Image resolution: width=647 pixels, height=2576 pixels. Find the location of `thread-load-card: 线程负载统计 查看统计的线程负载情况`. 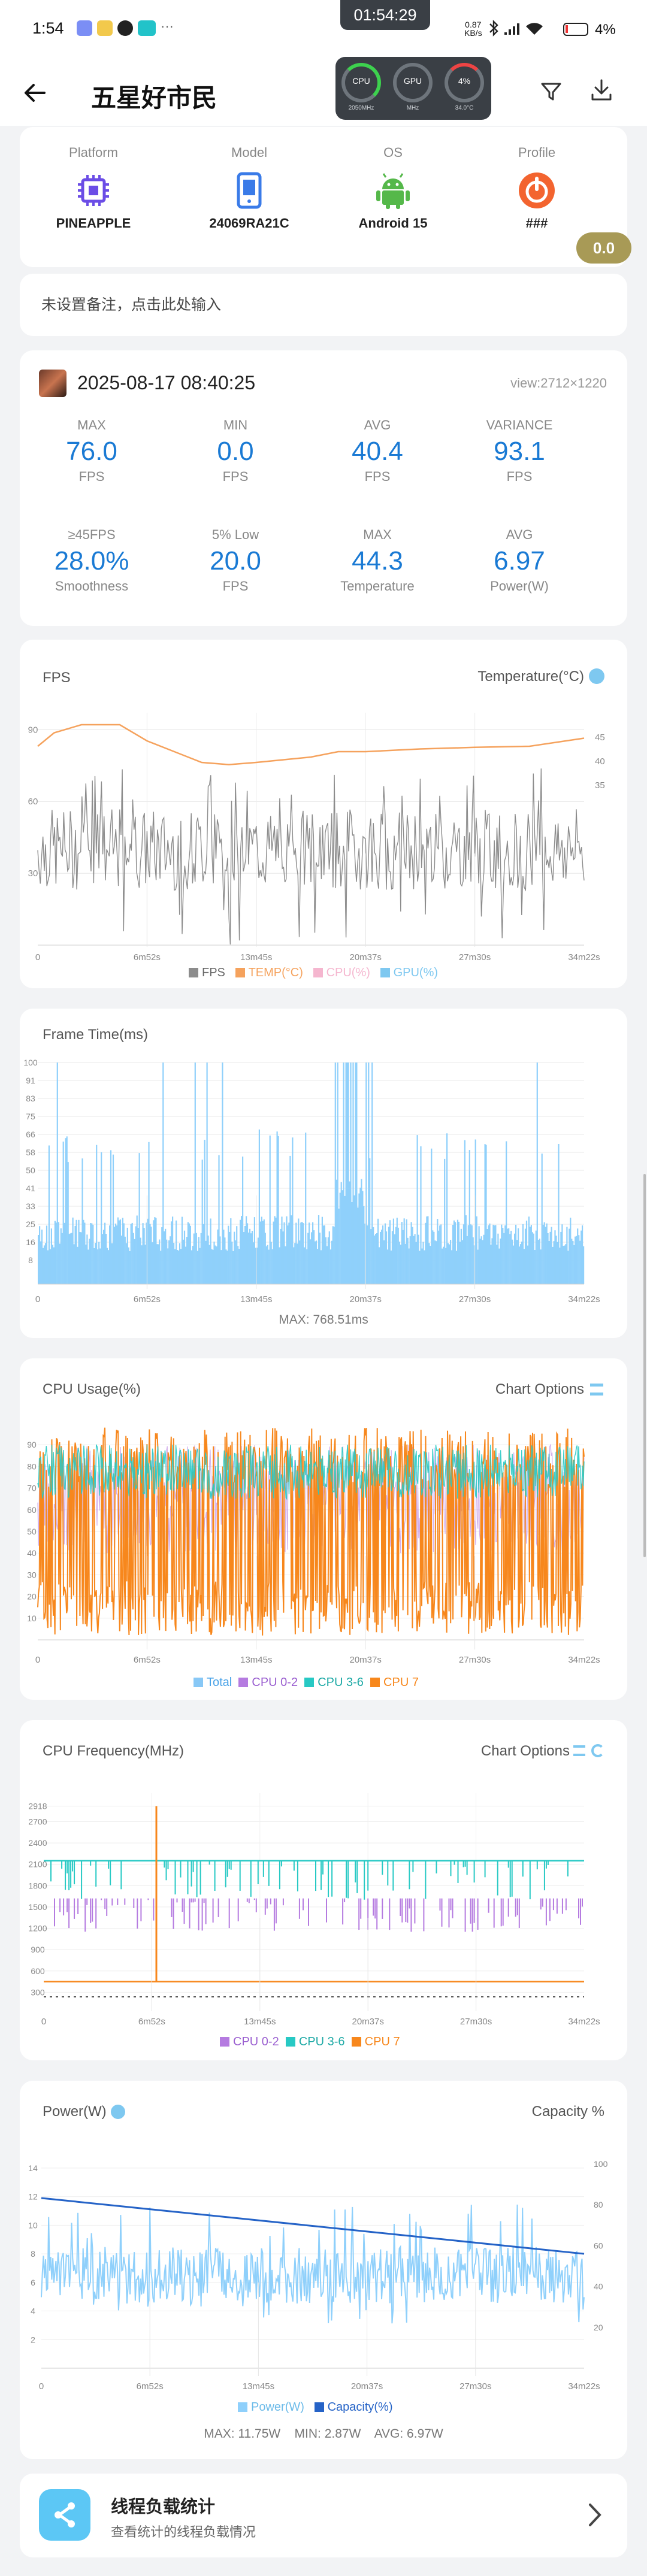

thread-load-card: 线程负载统计 查看统计的线程负载情况 is located at coordinates (323, 2515).